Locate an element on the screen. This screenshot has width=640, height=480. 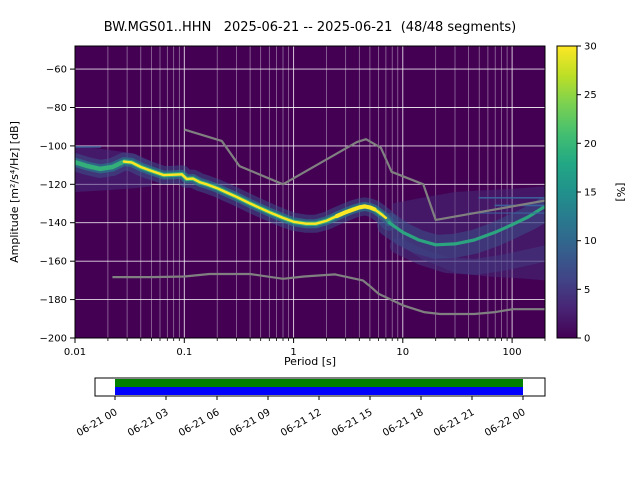
long-period-ridge-band is located at coordinates (466, 225).